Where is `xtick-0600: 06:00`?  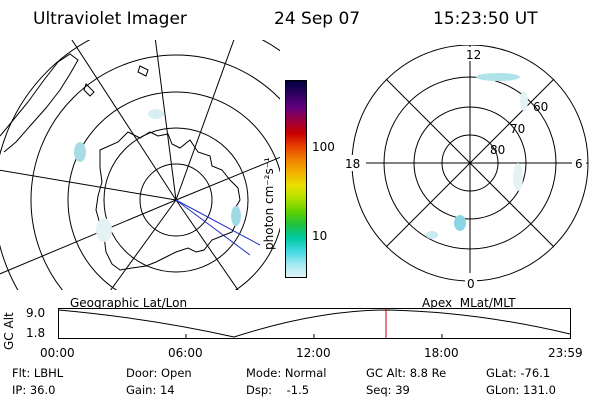 xtick-0600: 06:00 is located at coordinates (185, 353).